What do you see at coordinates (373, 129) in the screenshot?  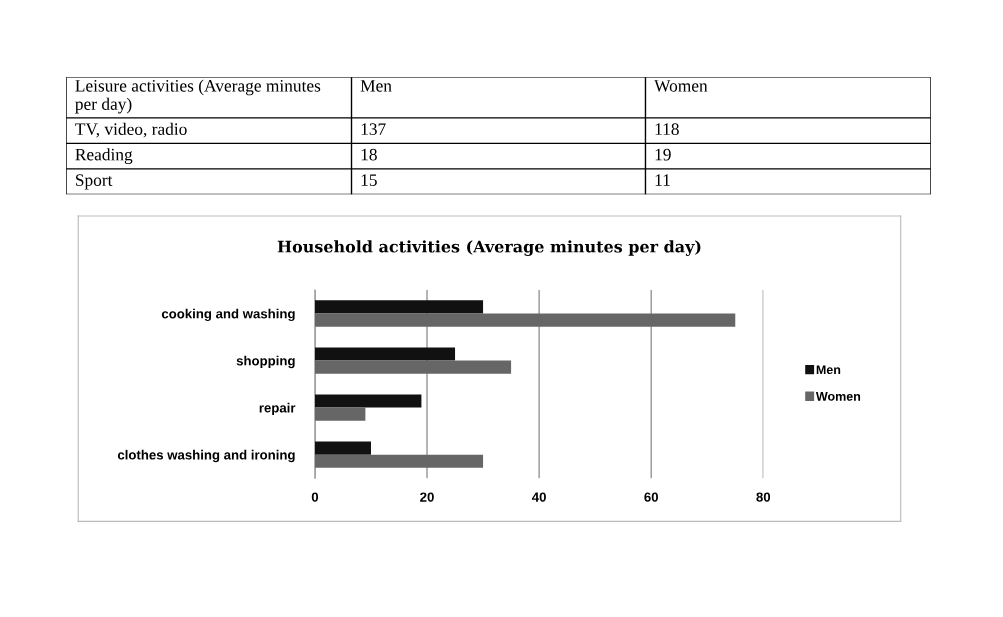 I see `data-label: 137` at bounding box center [373, 129].